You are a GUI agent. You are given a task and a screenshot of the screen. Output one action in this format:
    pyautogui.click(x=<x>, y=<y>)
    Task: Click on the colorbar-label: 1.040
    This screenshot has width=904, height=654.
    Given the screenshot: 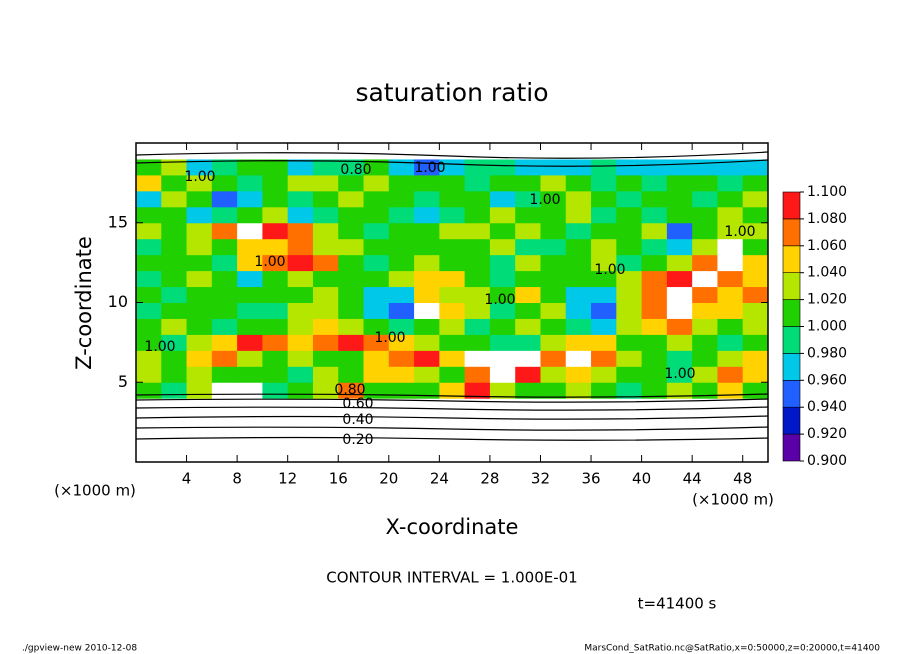 What is the action you would take?
    pyautogui.click(x=827, y=273)
    